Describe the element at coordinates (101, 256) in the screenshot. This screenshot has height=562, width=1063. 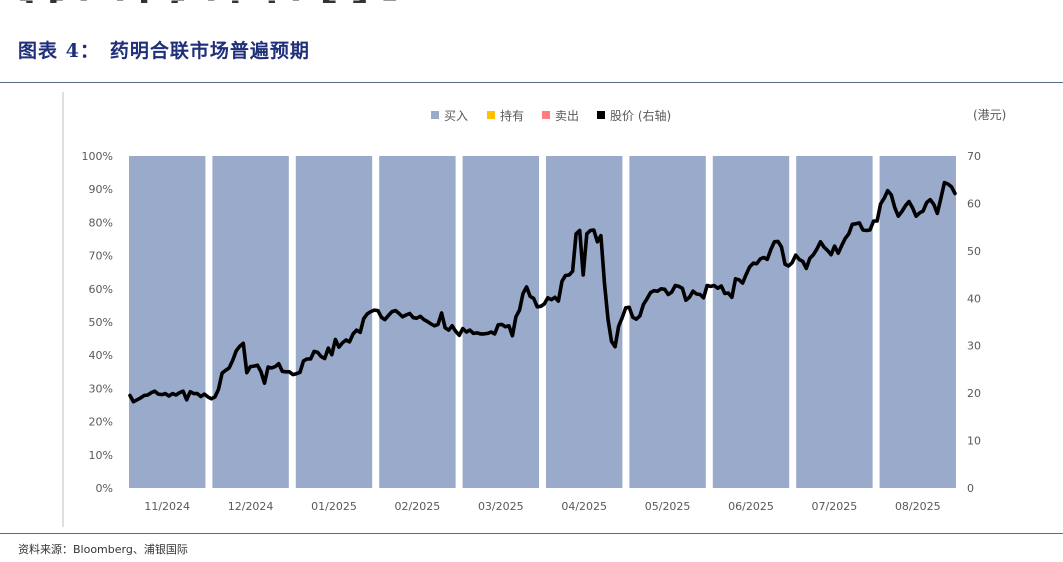
I see `left-tick-label: 70%` at that location.